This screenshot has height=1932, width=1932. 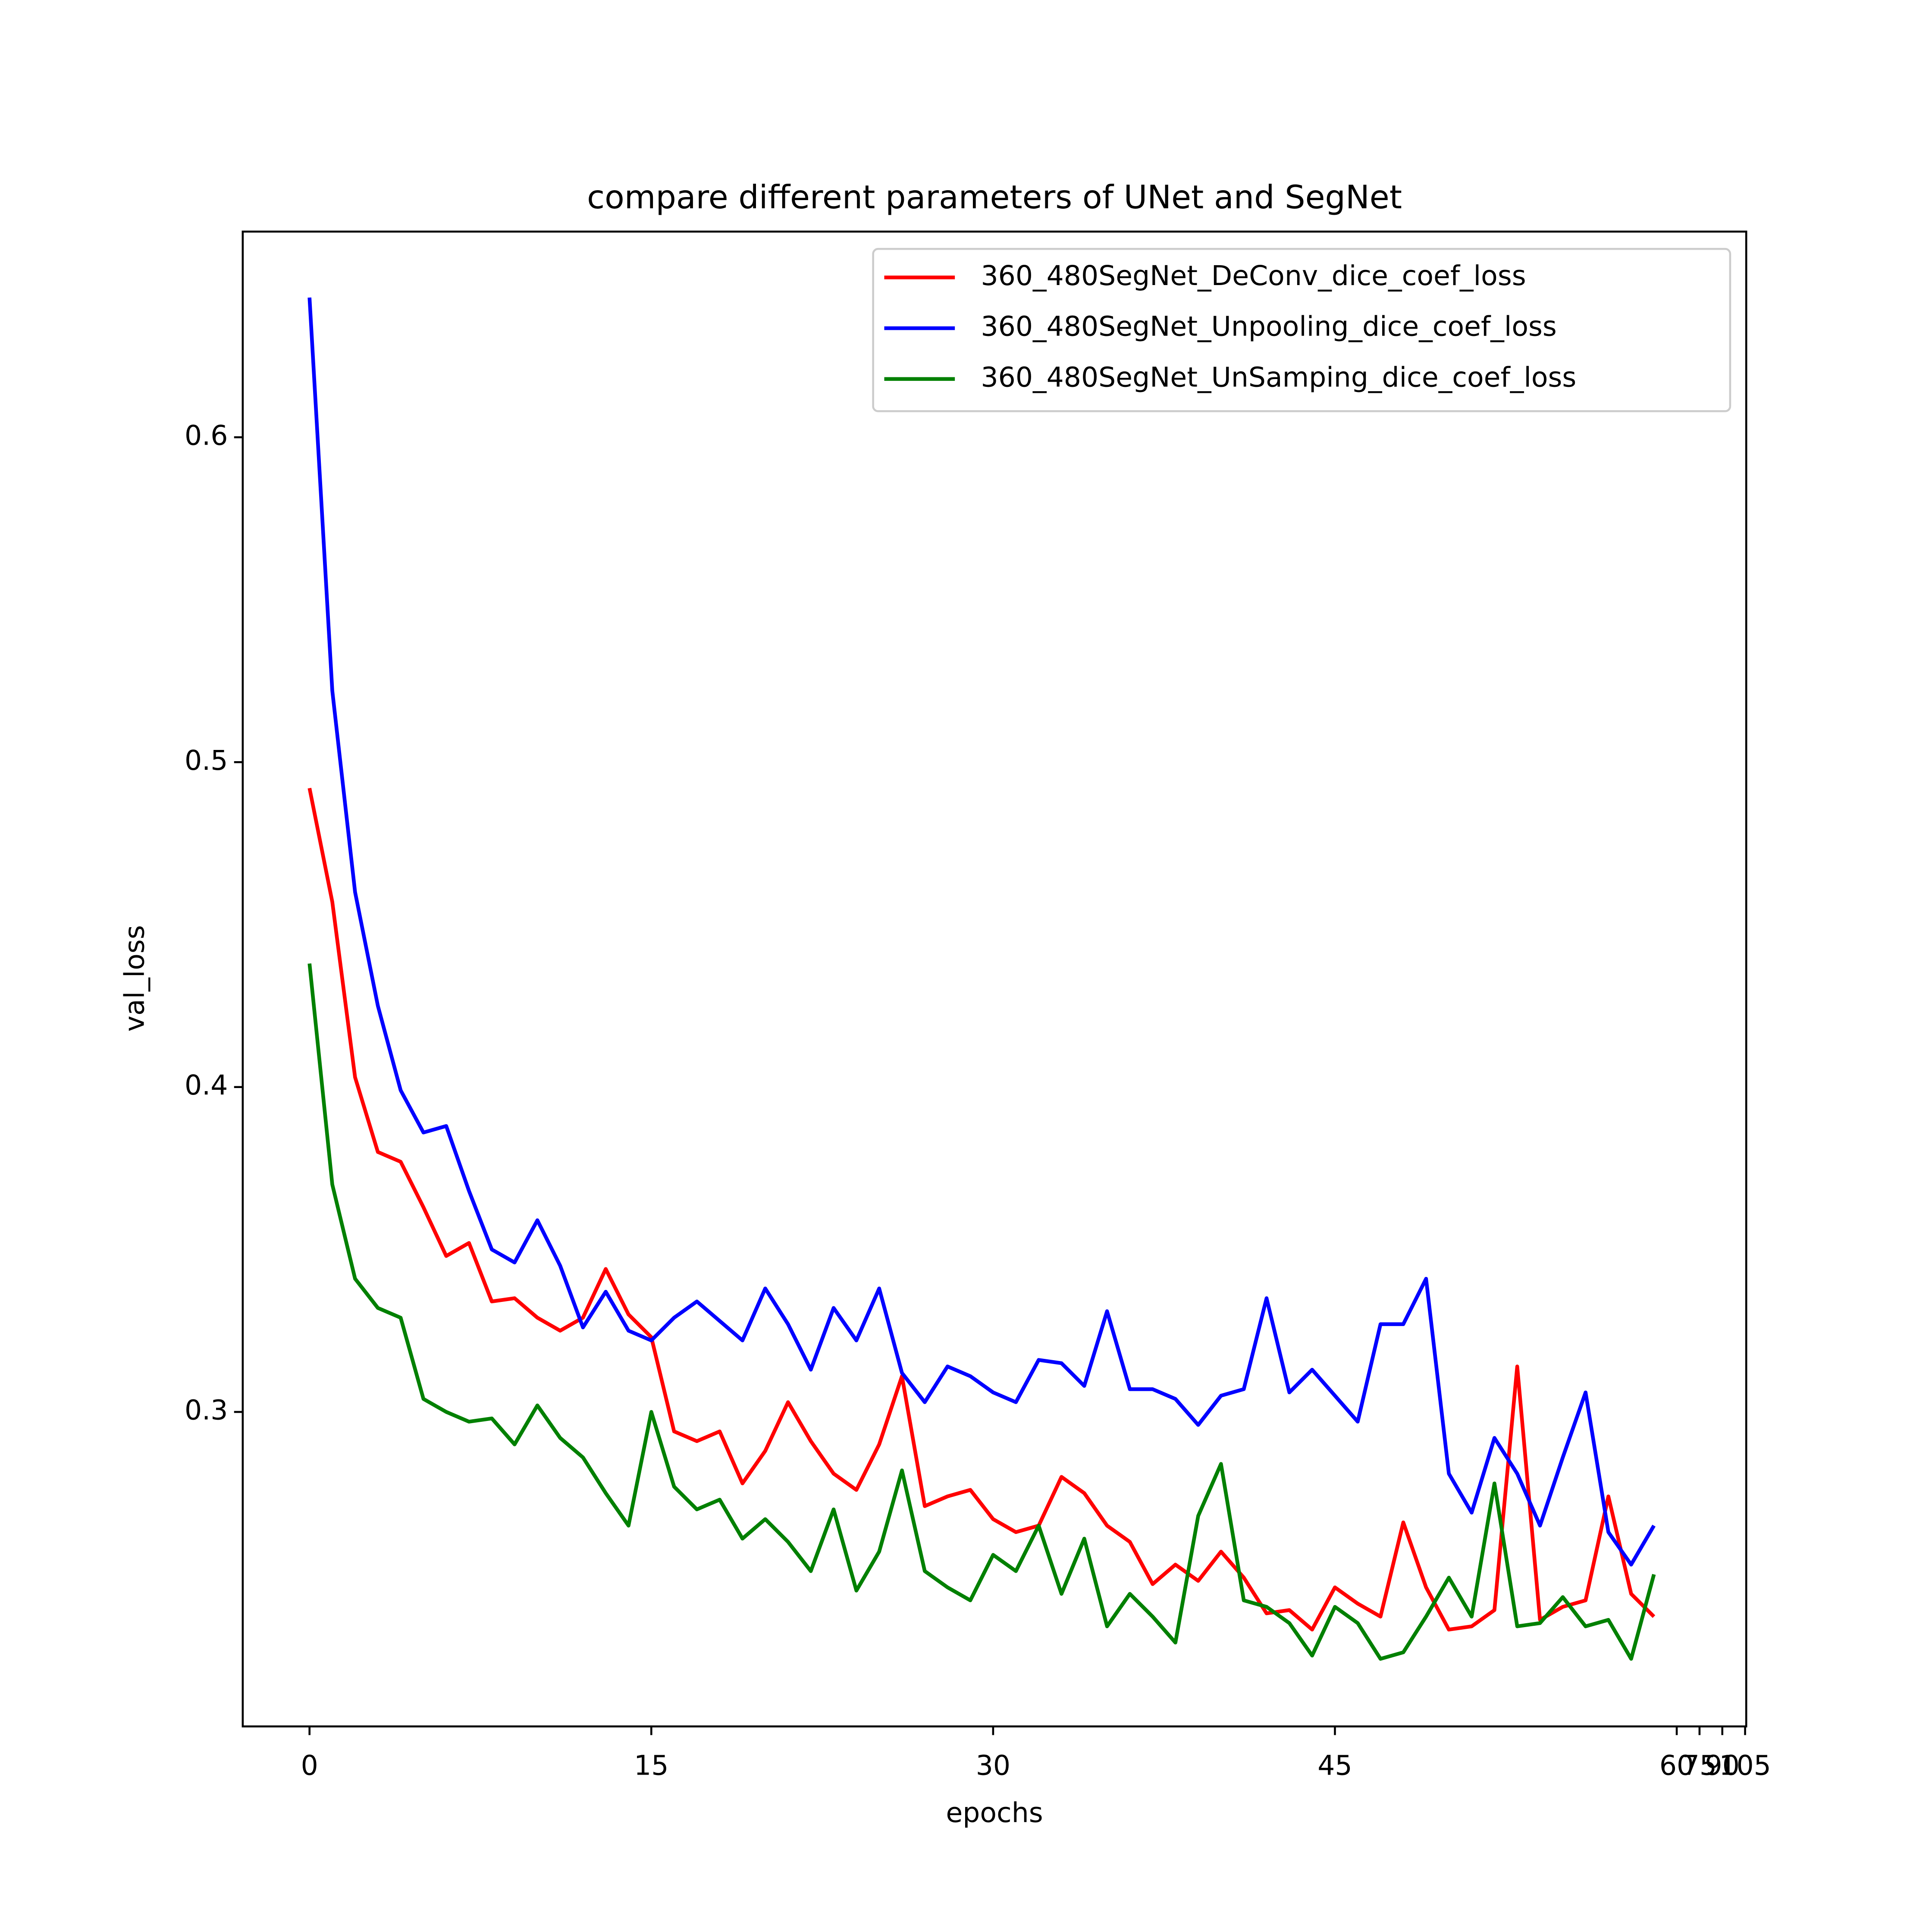 What do you see at coordinates (1723, 1766) in the screenshot?
I see `x-tick-label: 90` at bounding box center [1723, 1766].